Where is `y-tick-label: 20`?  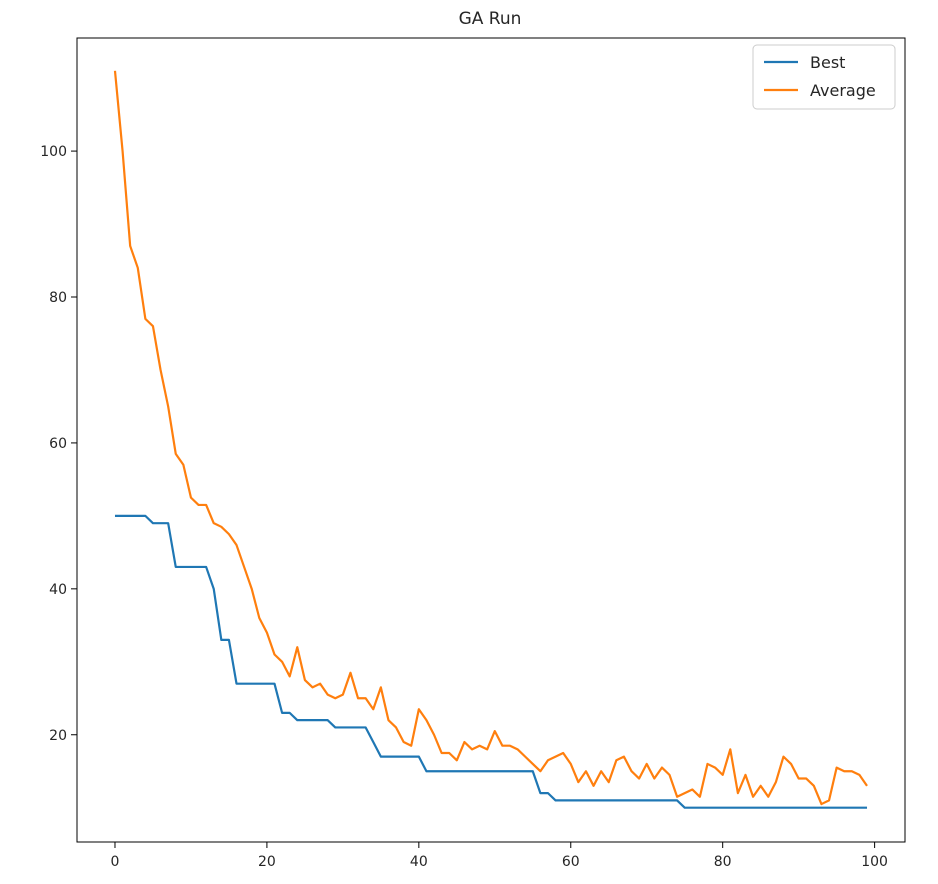
y-tick-label: 20 is located at coordinates (58, 736).